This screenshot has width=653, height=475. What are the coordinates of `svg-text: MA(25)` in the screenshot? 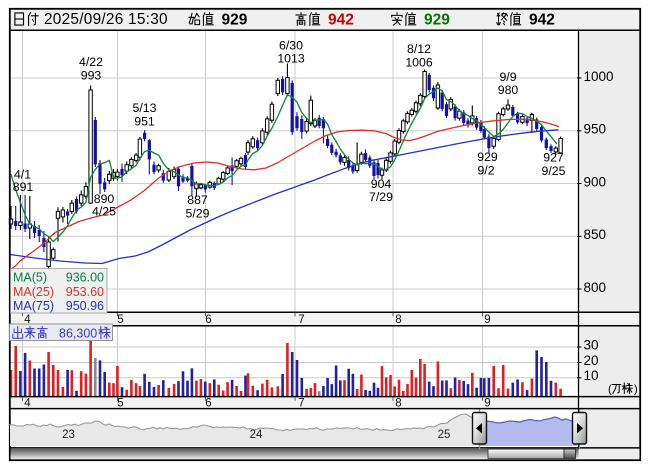 It's located at (33, 292).